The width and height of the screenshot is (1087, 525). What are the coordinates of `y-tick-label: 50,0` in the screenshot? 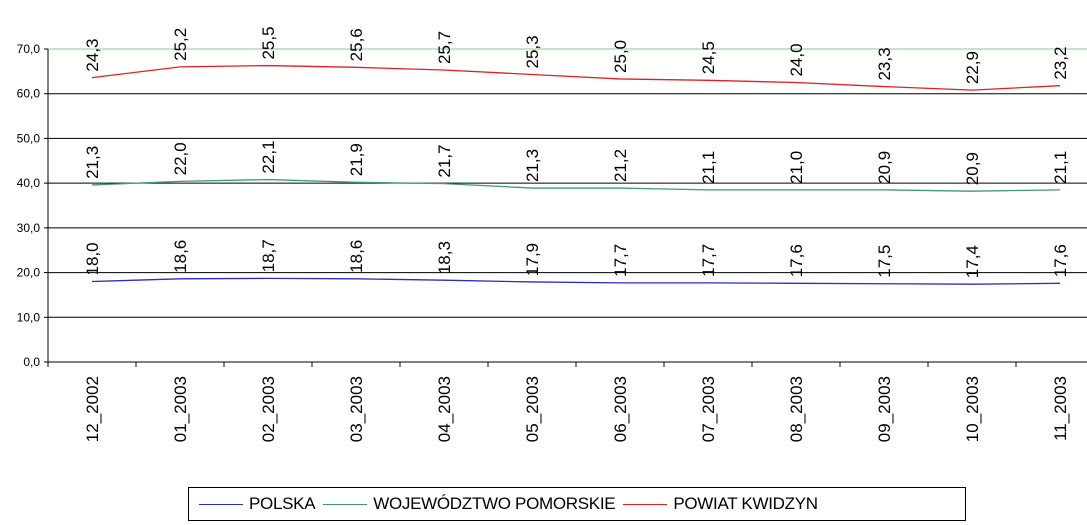 It's located at (29, 138).